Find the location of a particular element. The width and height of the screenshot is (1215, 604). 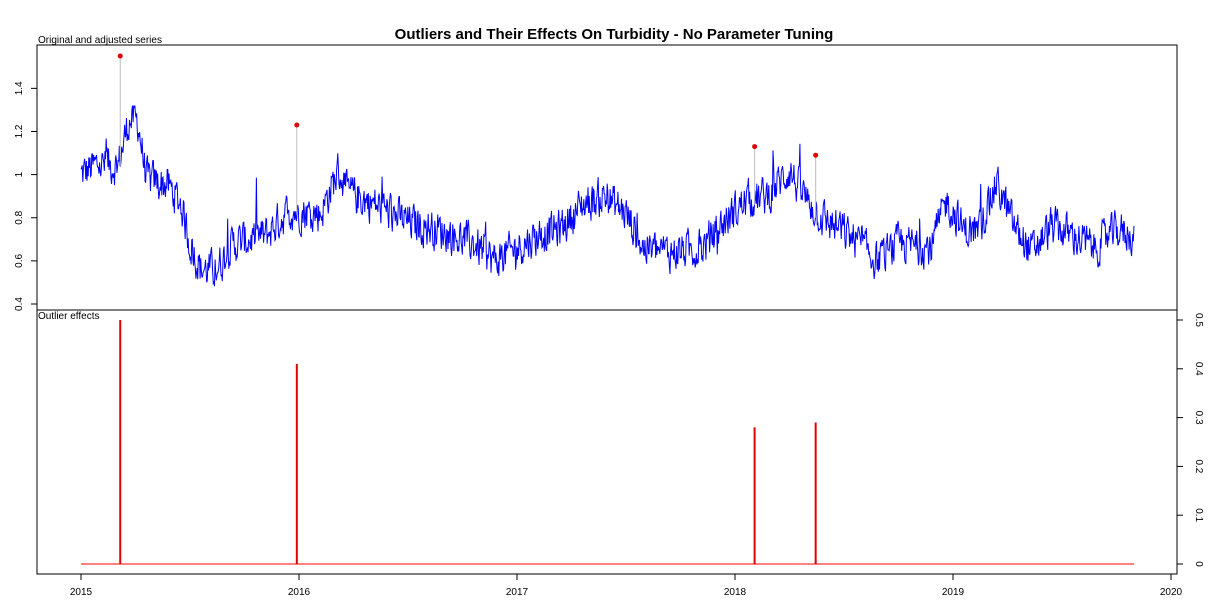

top-panel-label: Original and adjusted series is located at coordinates (100, 40).